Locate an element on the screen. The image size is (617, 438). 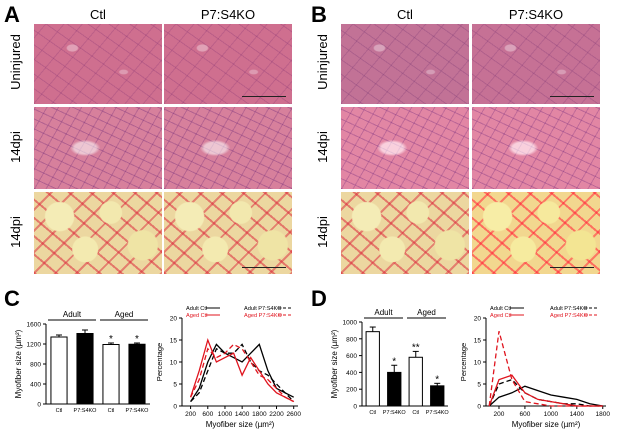
panel-a-ctl-14dpi-sr-image is located at coordinates (98, 233).